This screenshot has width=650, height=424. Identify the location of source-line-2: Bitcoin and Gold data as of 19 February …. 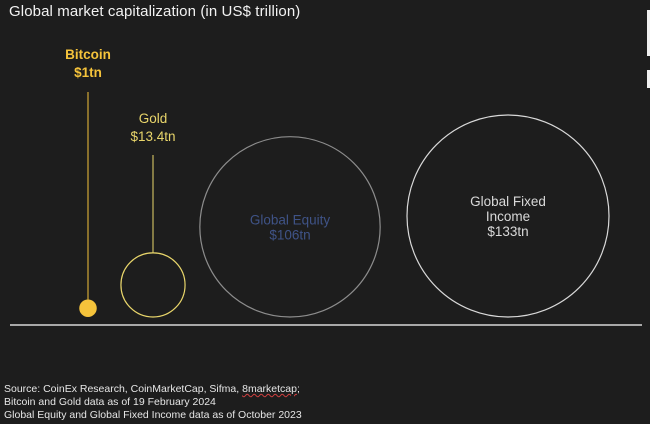
(110, 402).